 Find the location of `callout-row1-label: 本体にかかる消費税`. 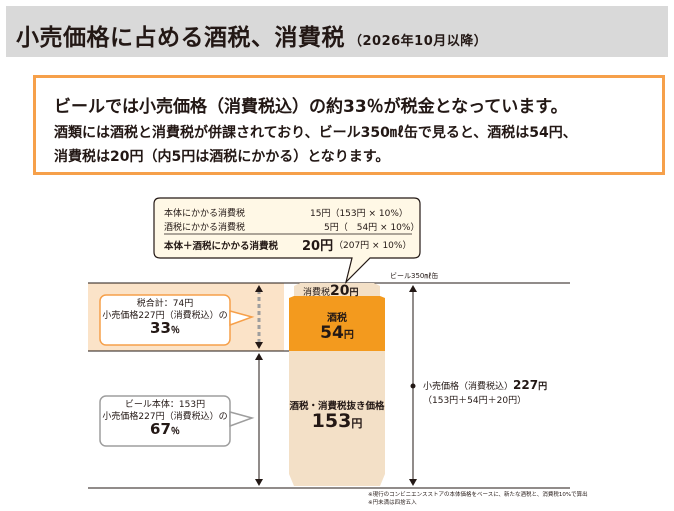

callout-row1-label: 本体にかかる消費税 is located at coordinates (205, 214).